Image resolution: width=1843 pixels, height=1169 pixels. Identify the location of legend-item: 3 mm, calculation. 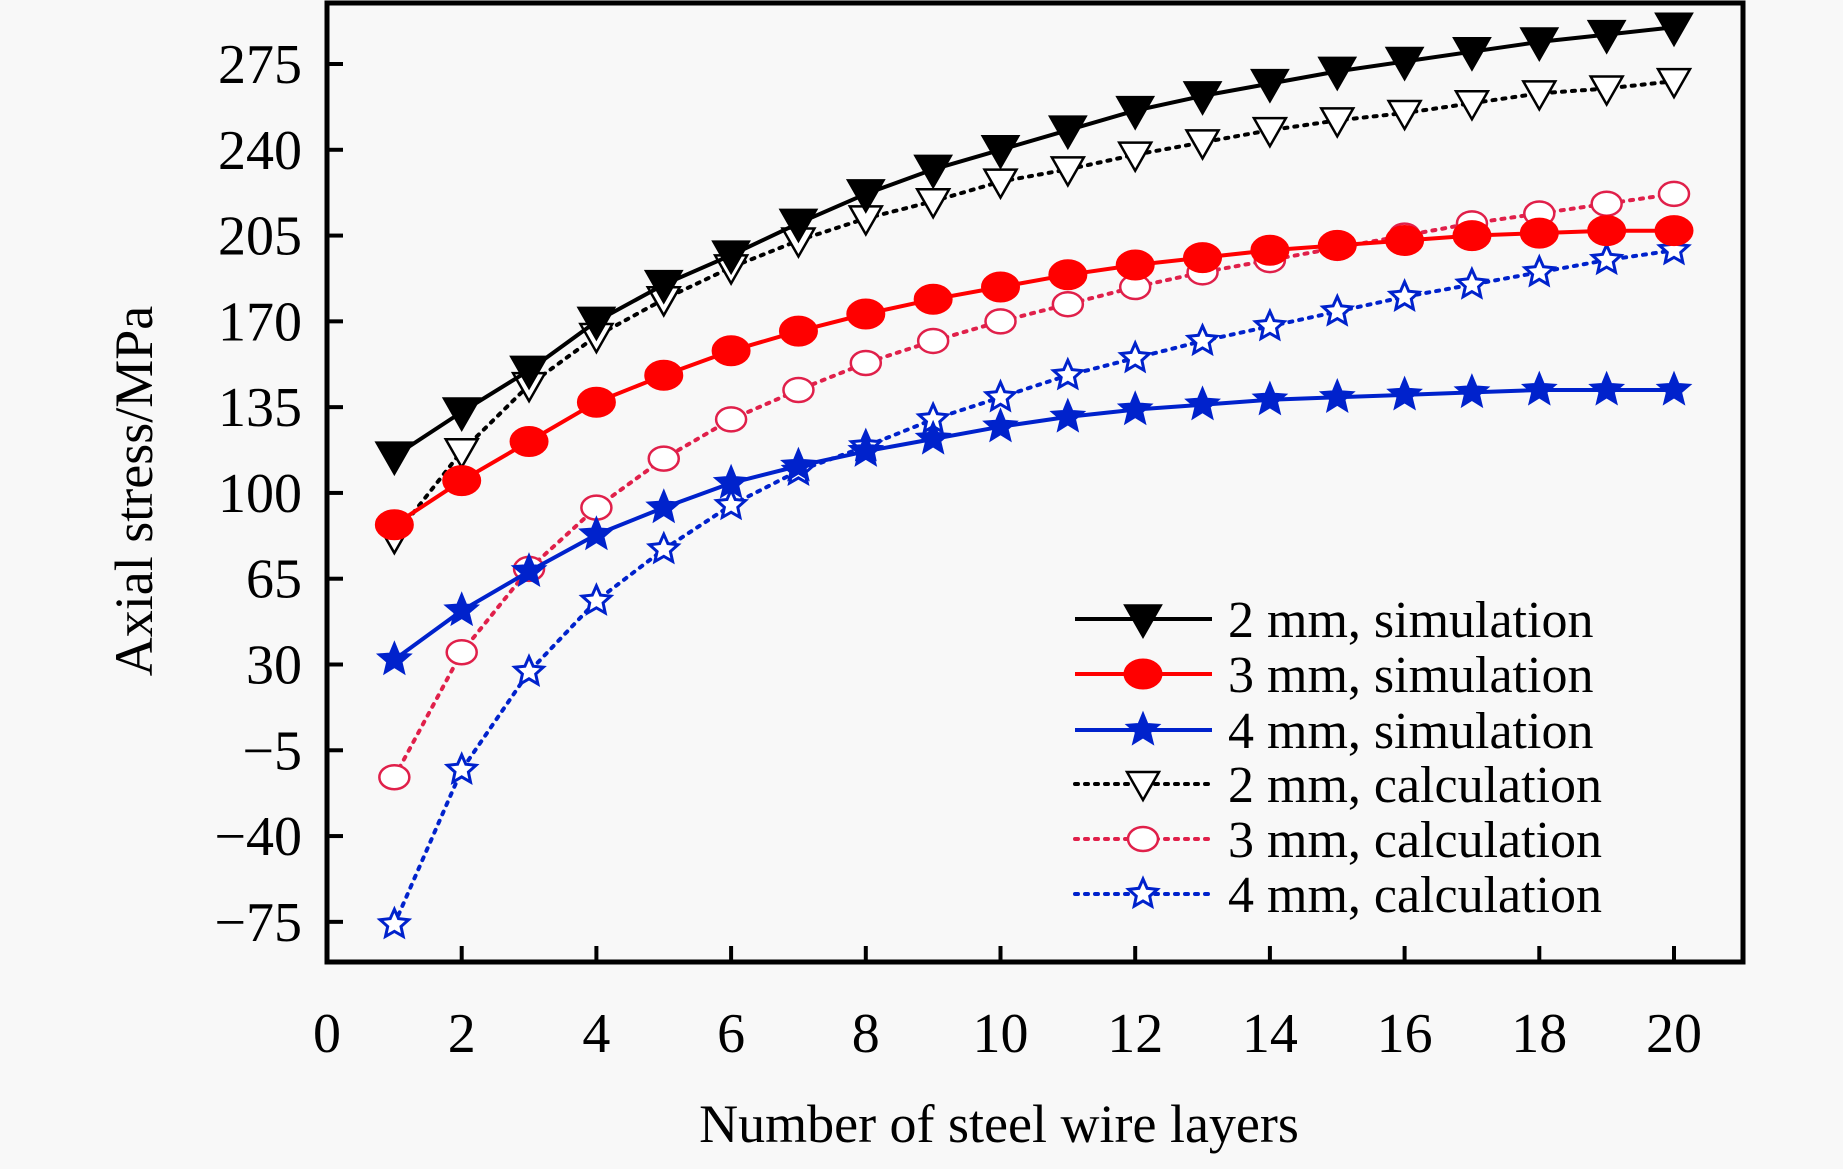
(1337, 840).